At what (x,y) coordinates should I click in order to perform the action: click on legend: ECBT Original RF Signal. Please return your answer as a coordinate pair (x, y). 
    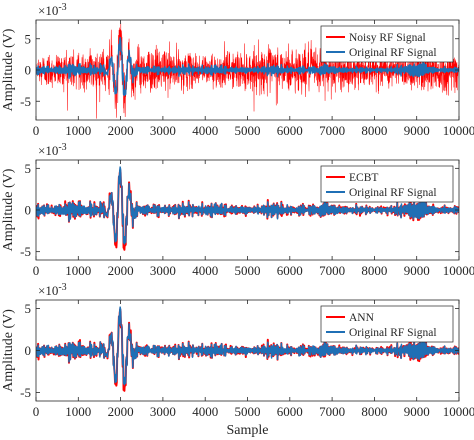
    Looking at the image, I should click on (387, 184).